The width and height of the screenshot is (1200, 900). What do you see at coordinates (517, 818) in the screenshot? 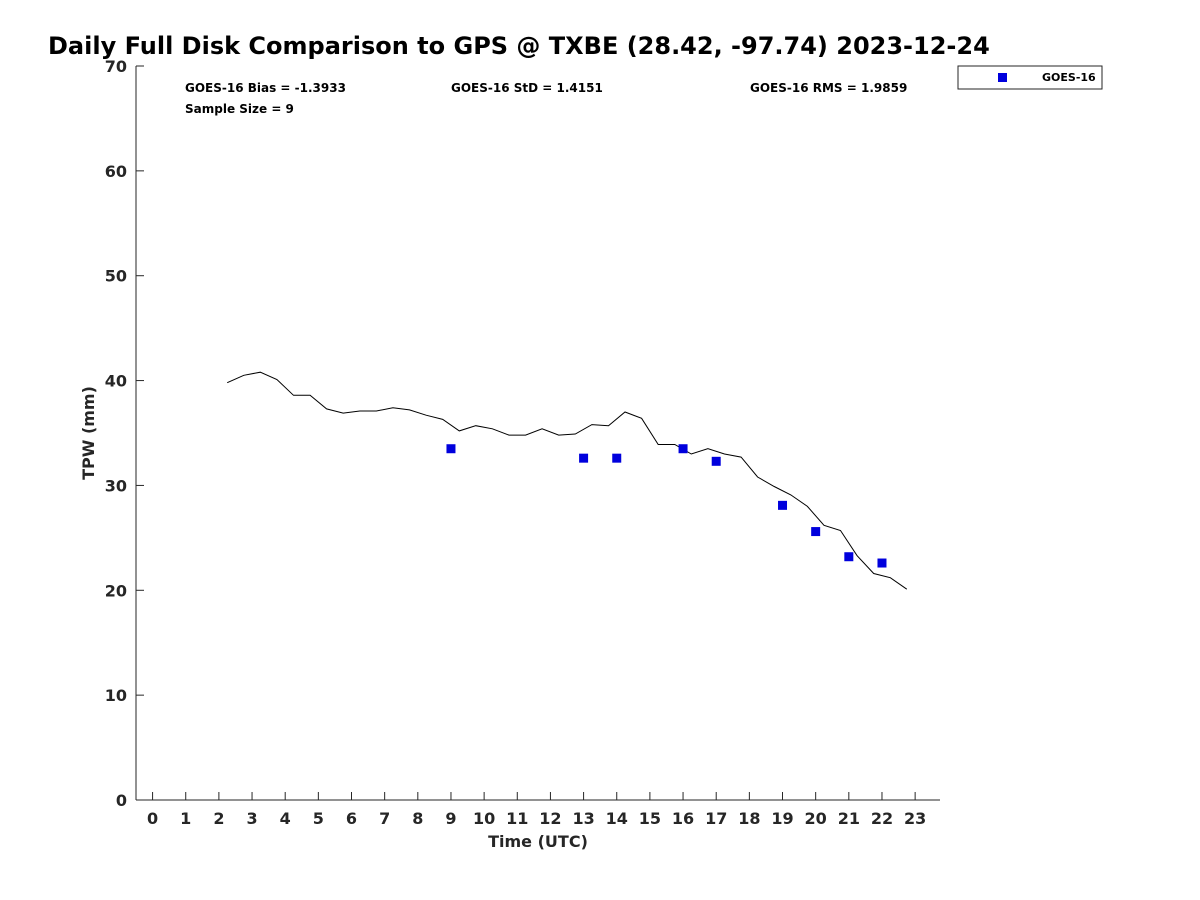
I see `x-tick-label: 11` at bounding box center [517, 818].